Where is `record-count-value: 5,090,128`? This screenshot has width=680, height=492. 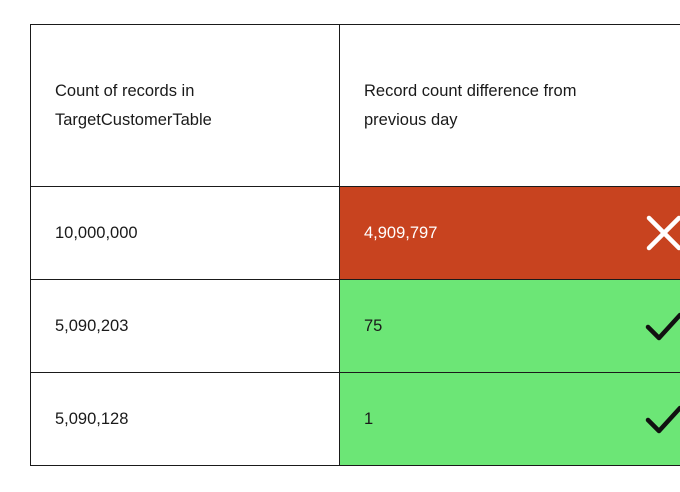 record-count-value: 5,090,128 is located at coordinates (92, 418).